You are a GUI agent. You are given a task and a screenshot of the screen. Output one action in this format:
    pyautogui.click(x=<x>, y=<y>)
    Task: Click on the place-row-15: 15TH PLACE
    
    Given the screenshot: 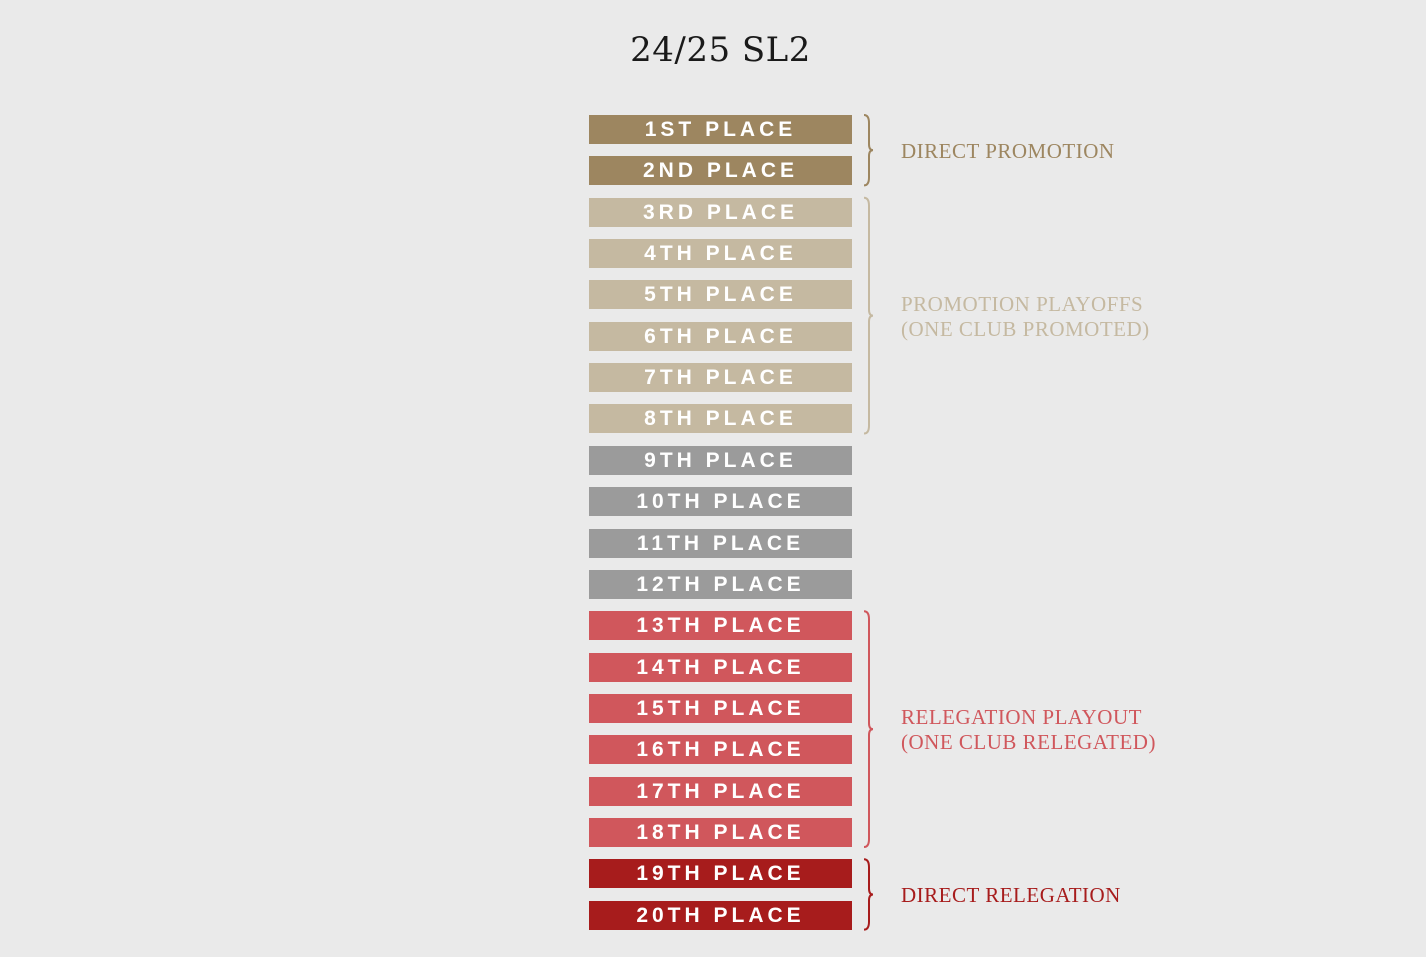 What is the action you would take?
    pyautogui.click(x=720, y=708)
    